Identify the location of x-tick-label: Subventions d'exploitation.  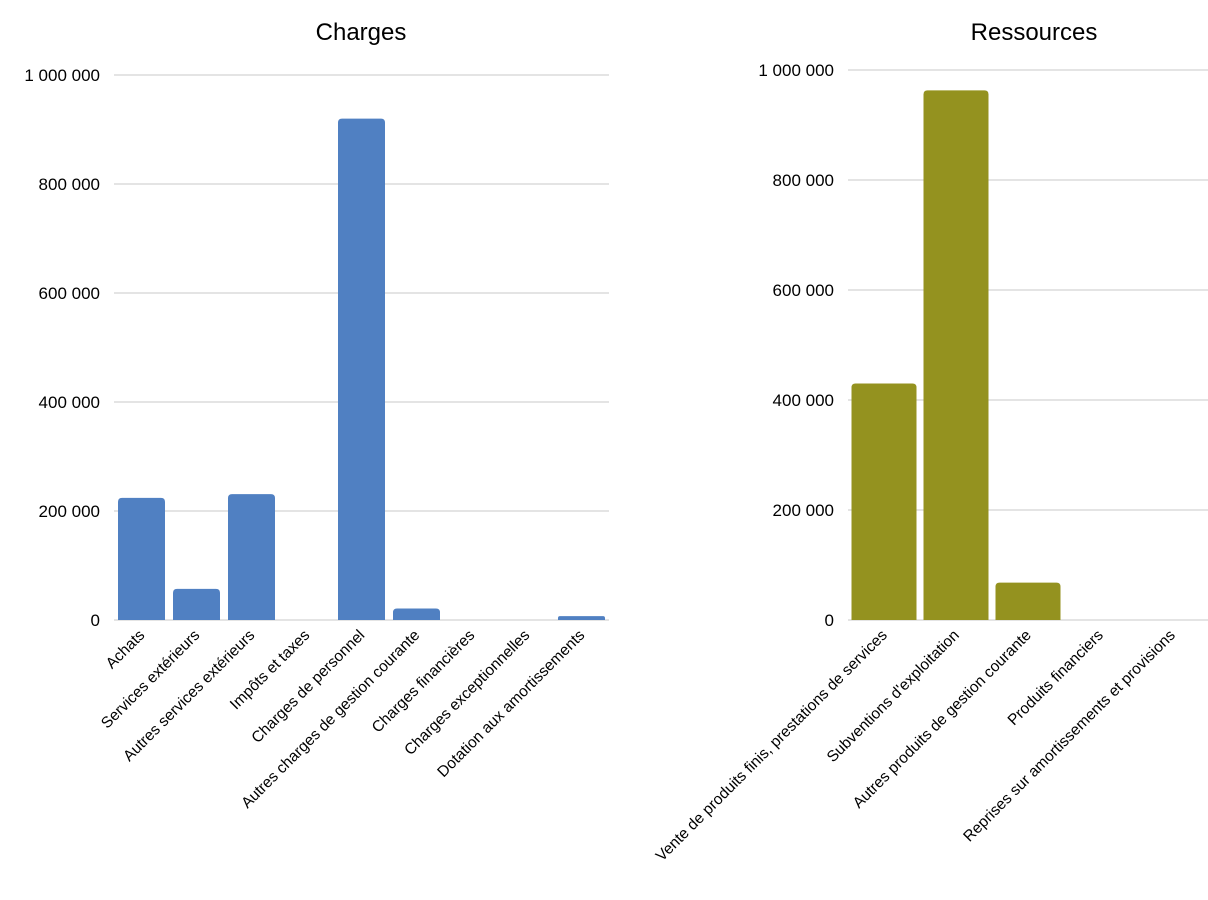
(893, 696).